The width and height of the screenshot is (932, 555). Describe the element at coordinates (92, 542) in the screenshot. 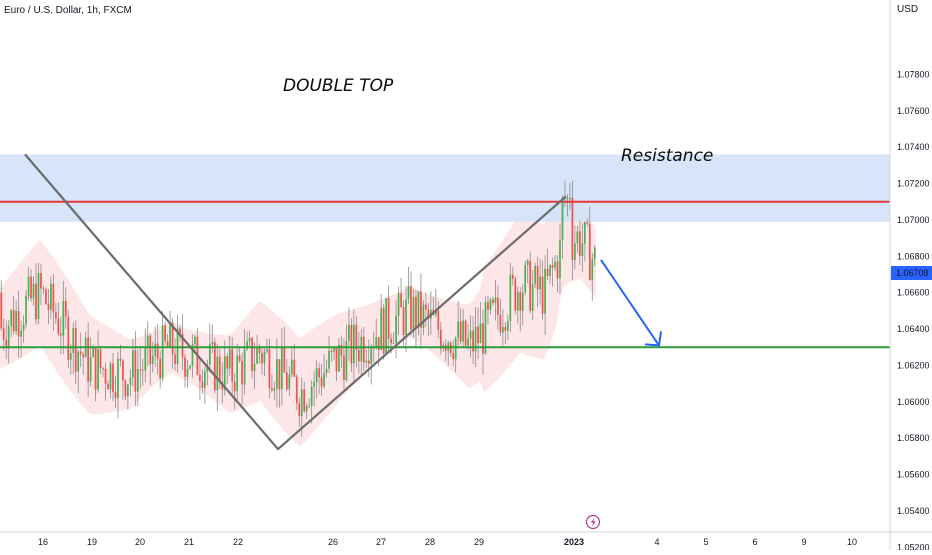

I see `time-tick-label: 19` at that location.